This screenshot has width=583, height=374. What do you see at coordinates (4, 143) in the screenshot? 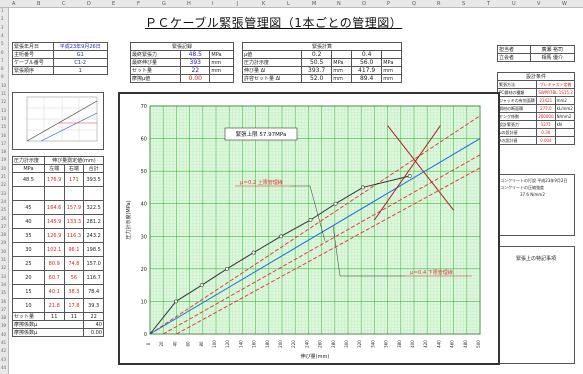
I see `row-header-17: 17` at bounding box center [4, 143].